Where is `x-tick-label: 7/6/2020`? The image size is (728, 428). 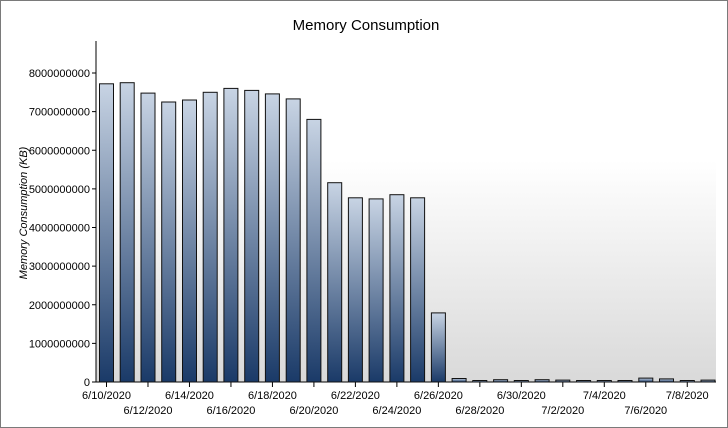
x-tick-label: 7/6/2020 is located at coordinates (645, 411).